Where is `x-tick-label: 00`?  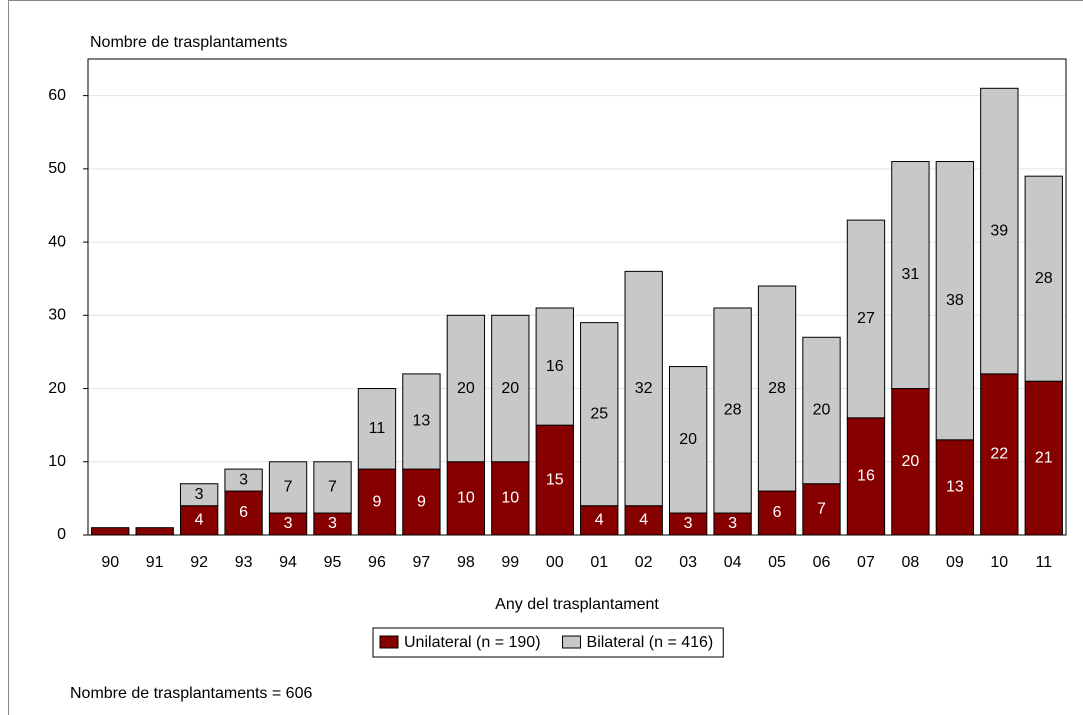
x-tick-label: 00 is located at coordinates (555, 562).